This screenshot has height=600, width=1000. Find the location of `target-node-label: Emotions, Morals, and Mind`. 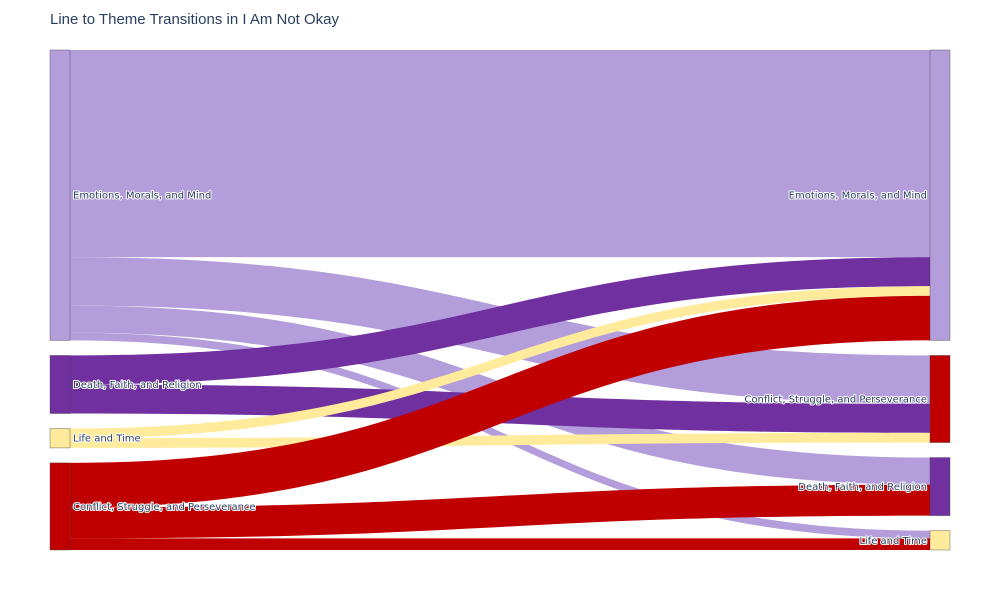

target-node-label: Emotions, Morals, and Mind is located at coordinates (858, 196).